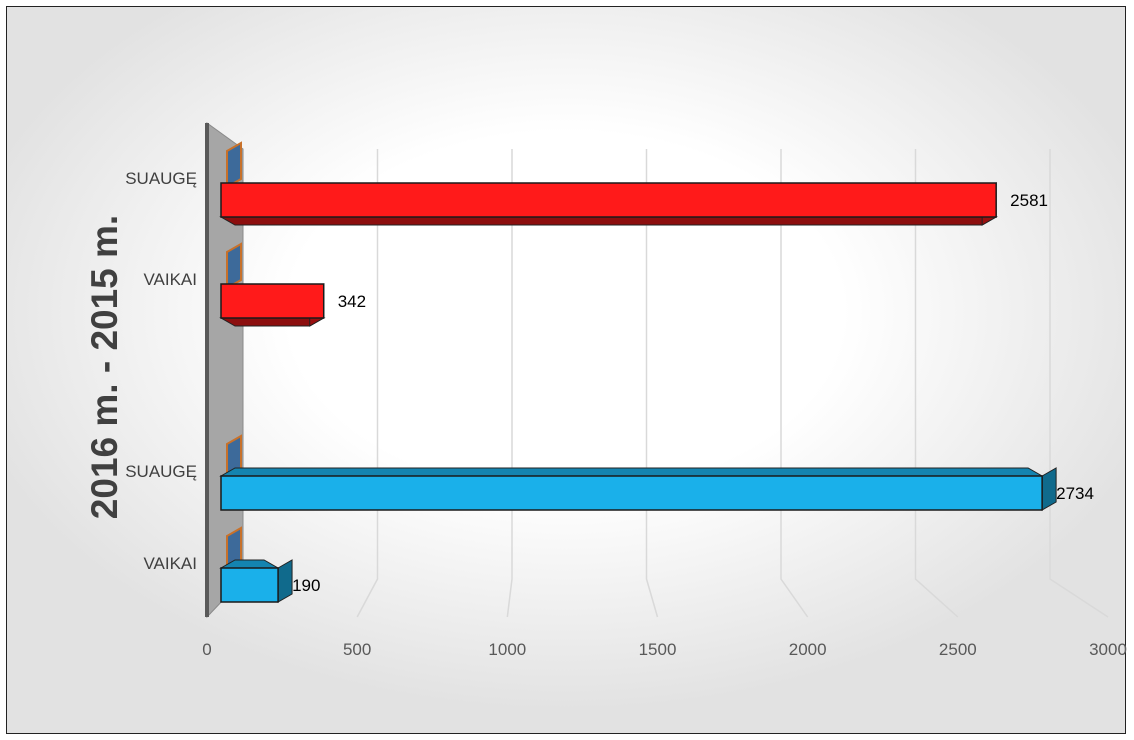 The width and height of the screenshot is (1134, 740). Describe the element at coordinates (1079, 383) in the screenshot. I see `gridline` at that location.